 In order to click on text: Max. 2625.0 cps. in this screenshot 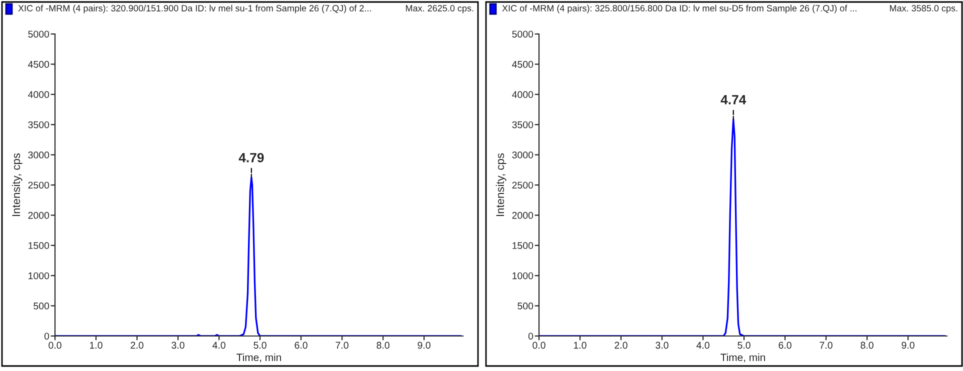, I will do `click(440, 9)`.